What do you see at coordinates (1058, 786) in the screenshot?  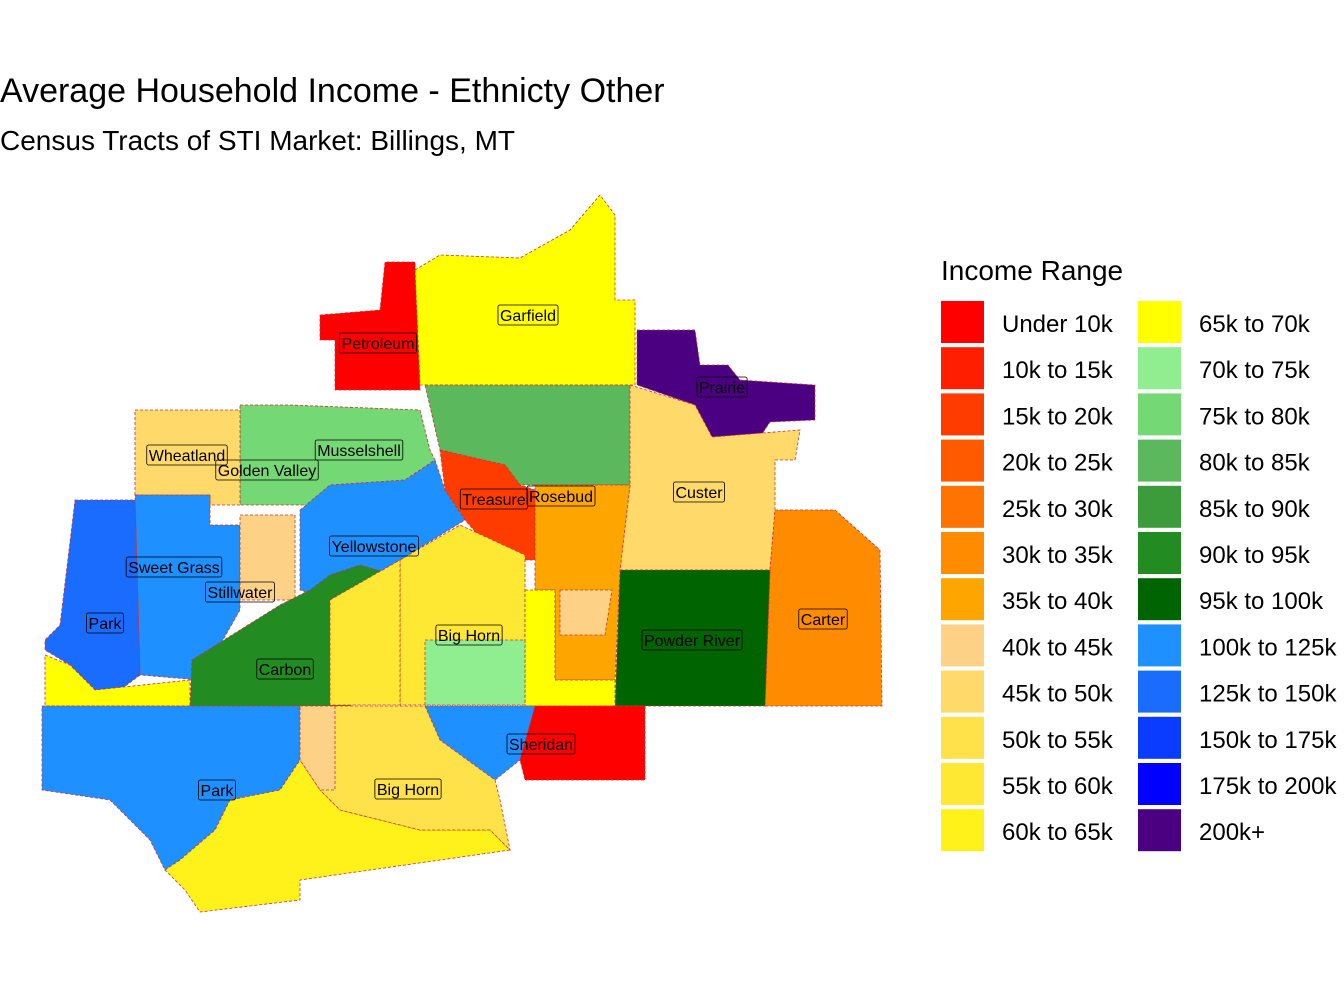 I see `legend-label: 55k to 60k` at bounding box center [1058, 786].